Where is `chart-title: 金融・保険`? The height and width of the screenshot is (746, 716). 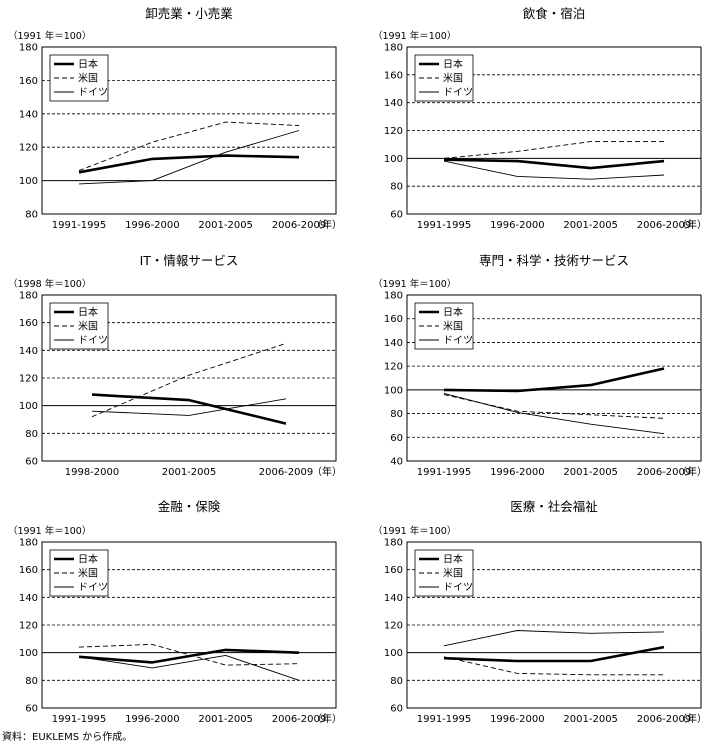 chart-title: 金融・保険 is located at coordinates (189, 506).